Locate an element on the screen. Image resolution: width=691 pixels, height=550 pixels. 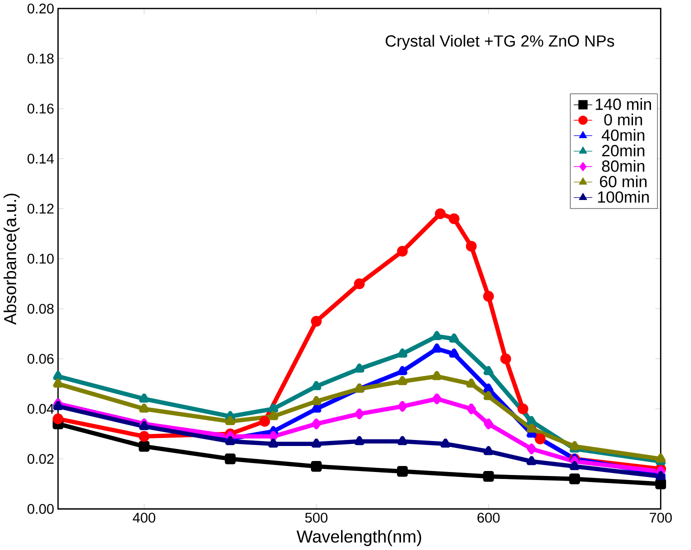
legend-label: 60 min is located at coordinates (623, 182).